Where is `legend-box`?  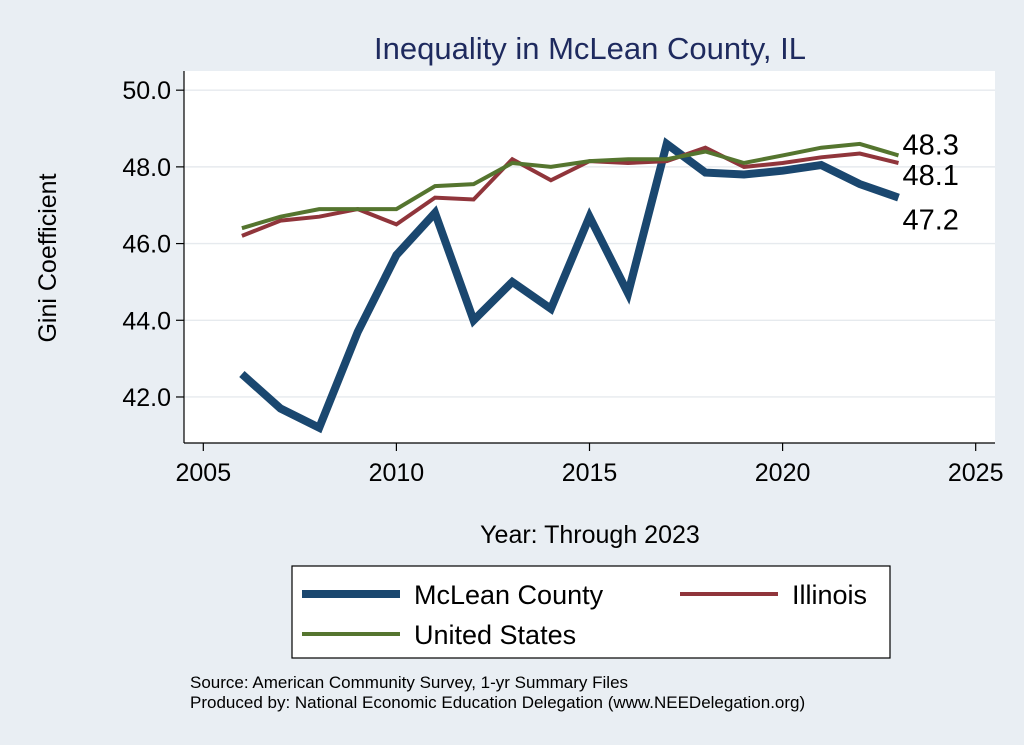 legend-box is located at coordinates (591, 612).